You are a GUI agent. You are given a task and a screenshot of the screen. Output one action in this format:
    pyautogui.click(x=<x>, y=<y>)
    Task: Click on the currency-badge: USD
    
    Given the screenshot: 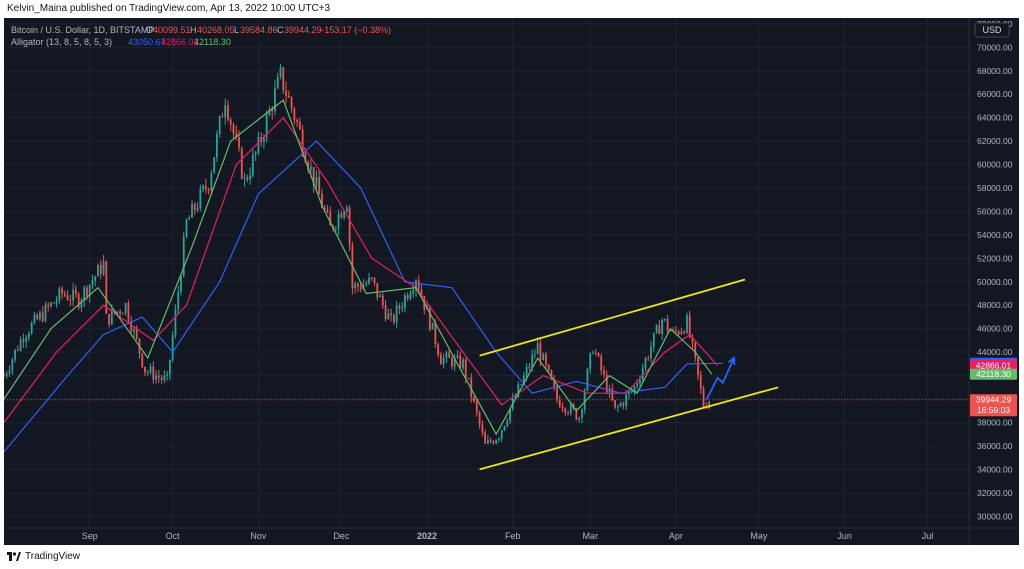 What is the action you would take?
    pyautogui.click(x=992, y=30)
    